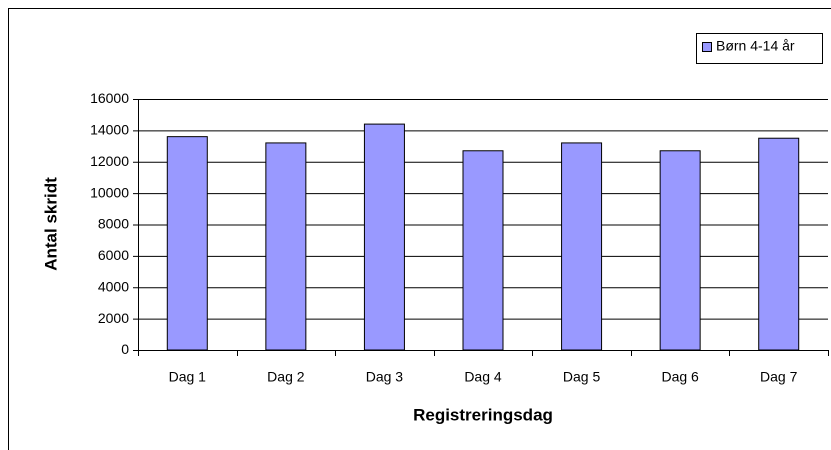  What do you see at coordinates (680, 377) in the screenshot?
I see `x-tick-label: Dag 6` at bounding box center [680, 377].